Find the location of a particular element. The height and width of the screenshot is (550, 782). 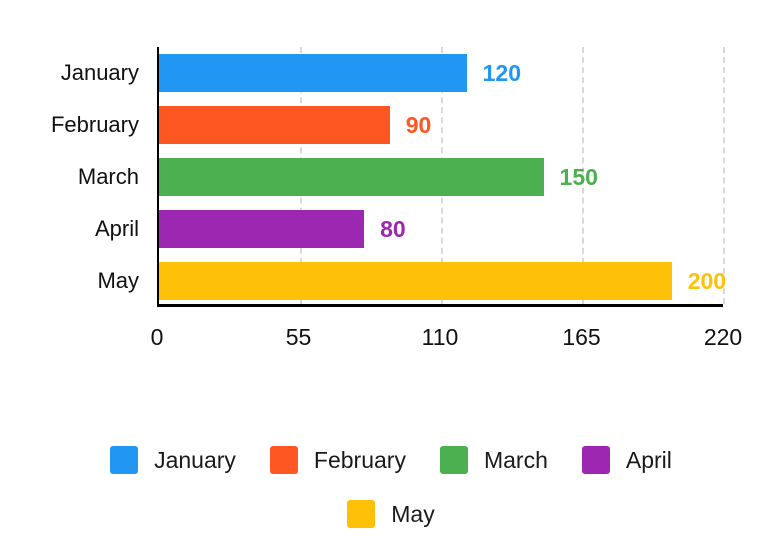

x-tick-label-165: 165 is located at coordinates (581, 337).